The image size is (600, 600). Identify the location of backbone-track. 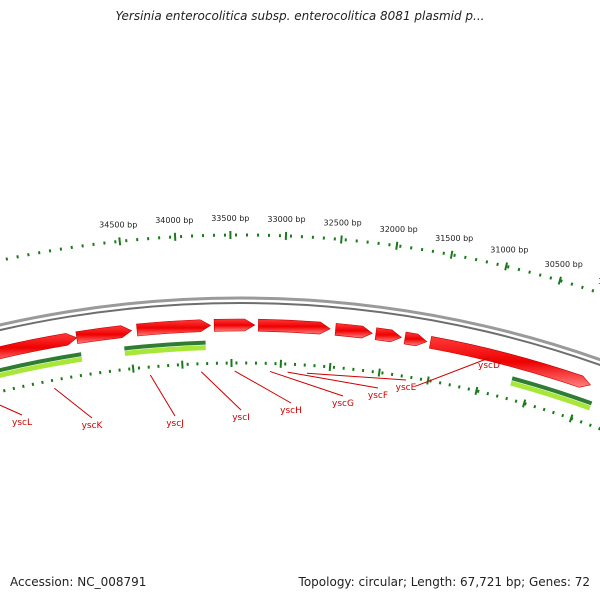
(300, 331).